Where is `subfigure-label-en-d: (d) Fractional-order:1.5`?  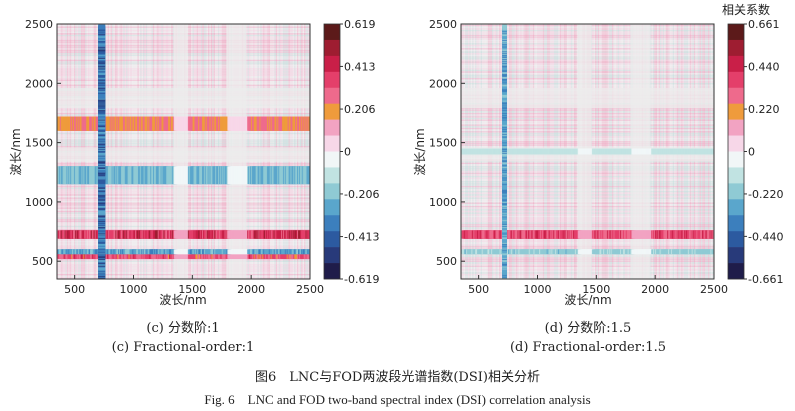
subfigure-label-en-d: (d) Fractional-order:1.5 is located at coordinates (588, 347).